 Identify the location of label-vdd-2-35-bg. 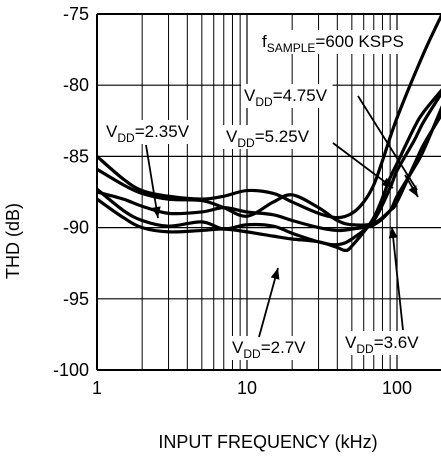
(149, 132).